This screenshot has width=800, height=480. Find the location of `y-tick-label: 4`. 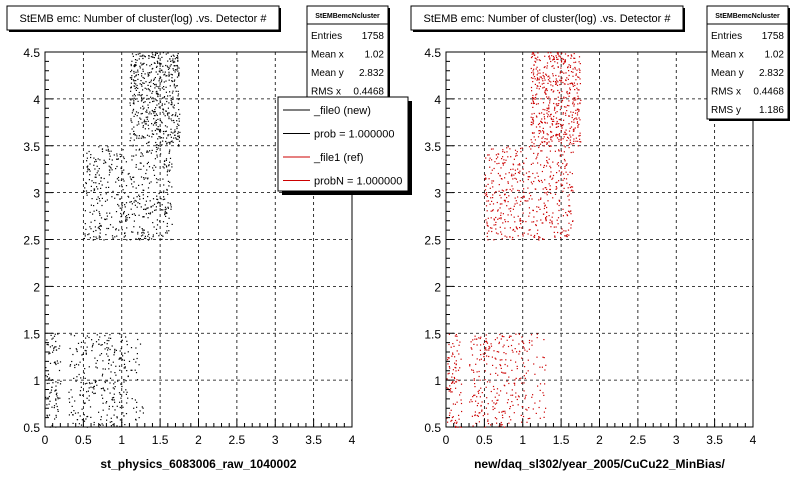

y-tick-label: 4 is located at coordinates (36, 100).